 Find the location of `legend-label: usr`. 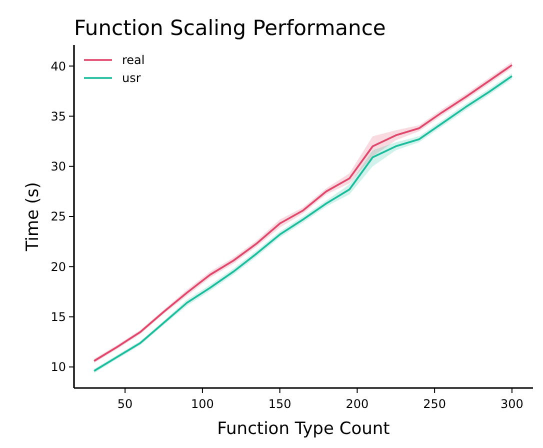

legend-label: usr is located at coordinates (131, 78).